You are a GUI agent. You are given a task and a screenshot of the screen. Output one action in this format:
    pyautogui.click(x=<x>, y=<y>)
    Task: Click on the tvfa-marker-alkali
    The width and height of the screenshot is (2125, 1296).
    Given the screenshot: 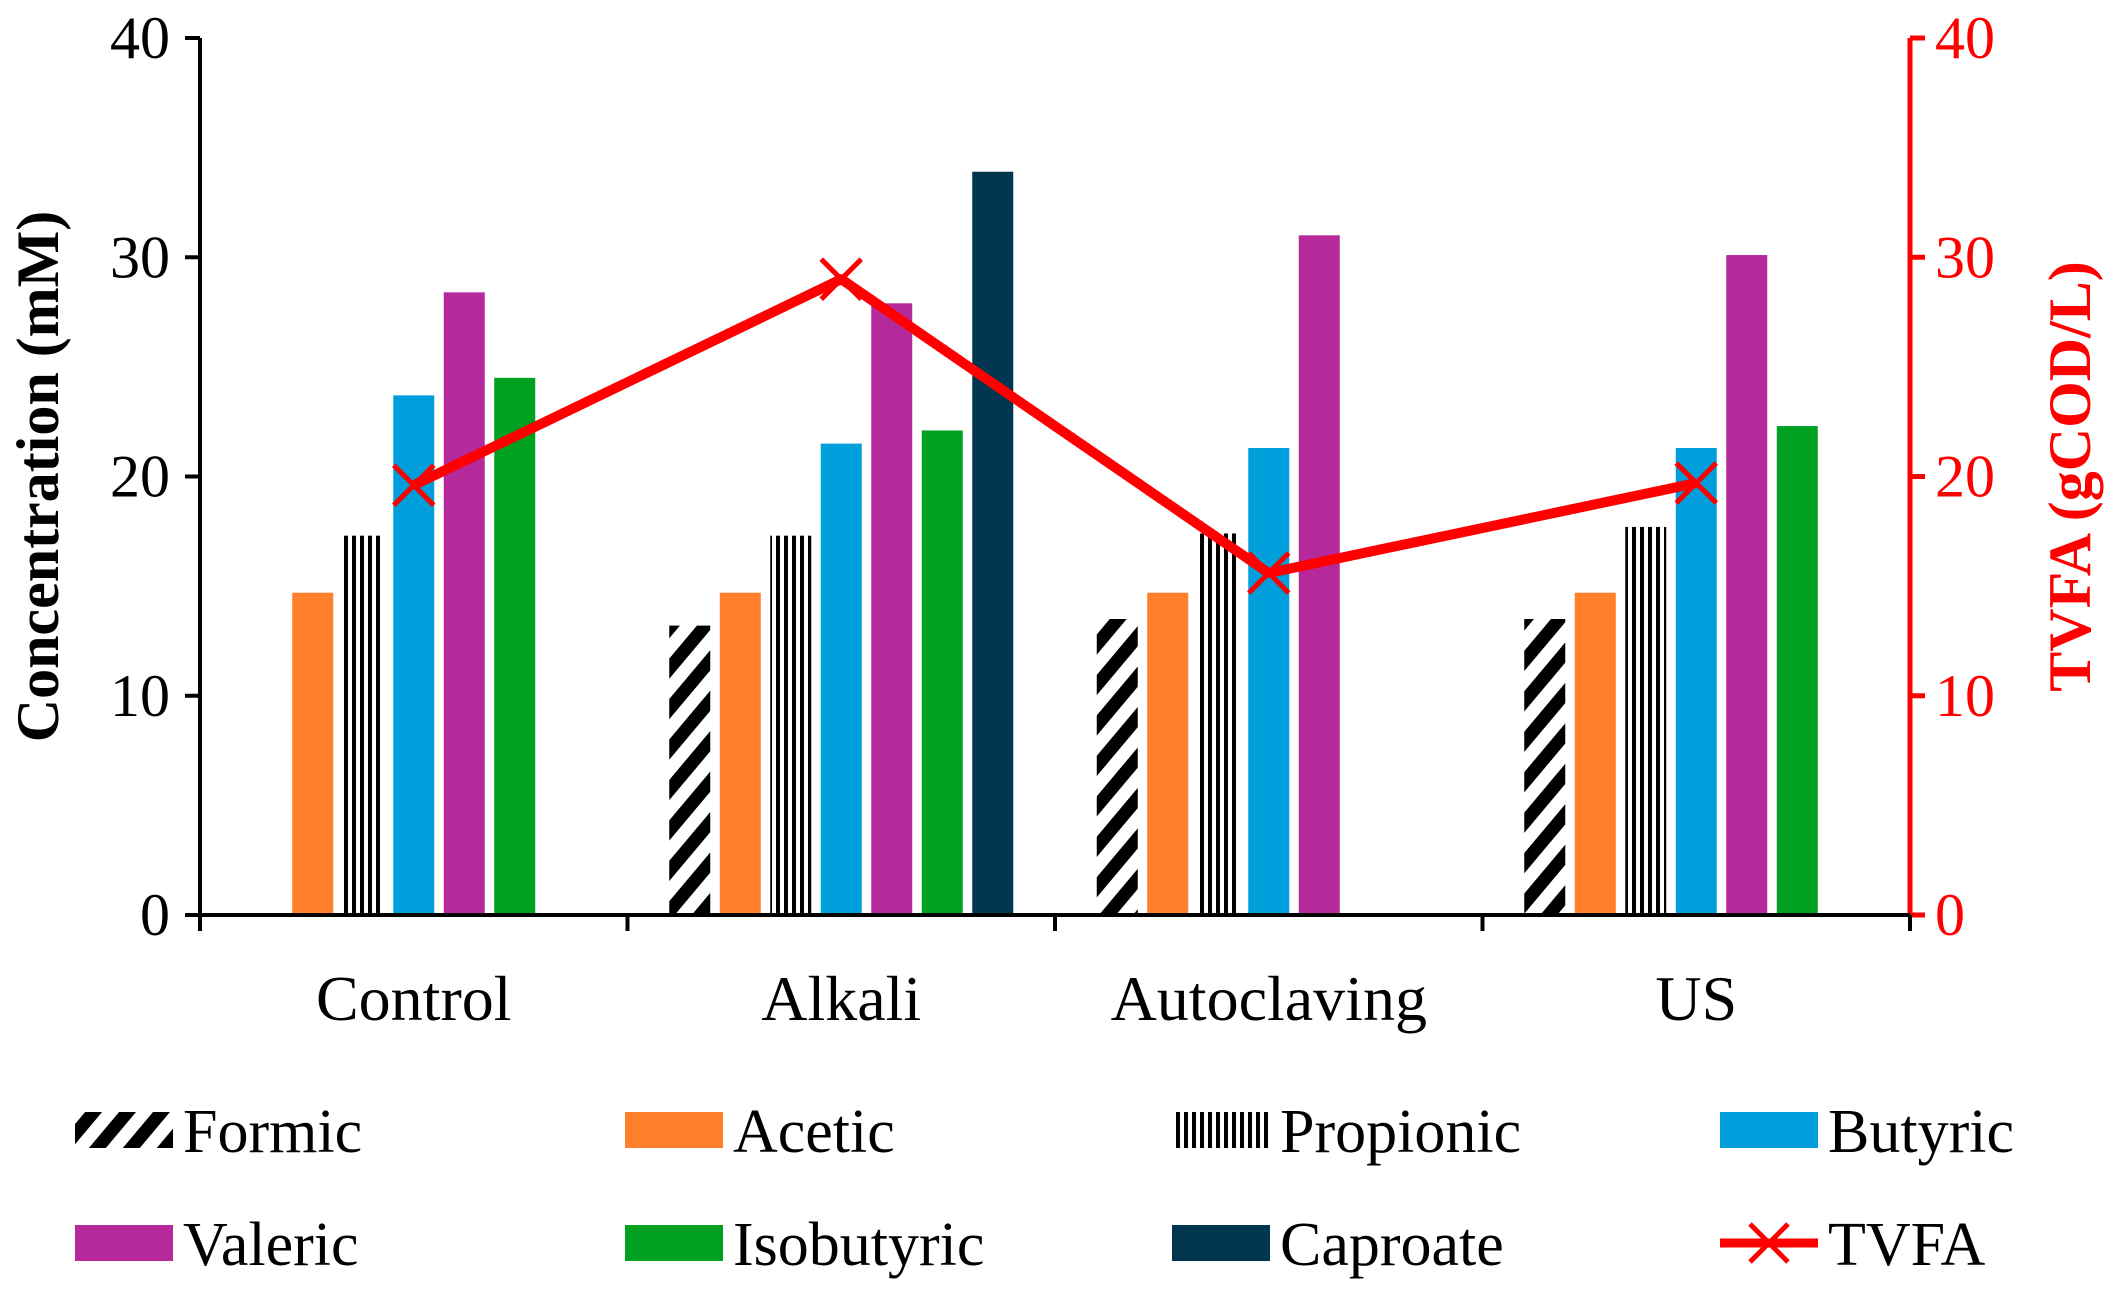 What is the action you would take?
    pyautogui.click(x=841, y=279)
    